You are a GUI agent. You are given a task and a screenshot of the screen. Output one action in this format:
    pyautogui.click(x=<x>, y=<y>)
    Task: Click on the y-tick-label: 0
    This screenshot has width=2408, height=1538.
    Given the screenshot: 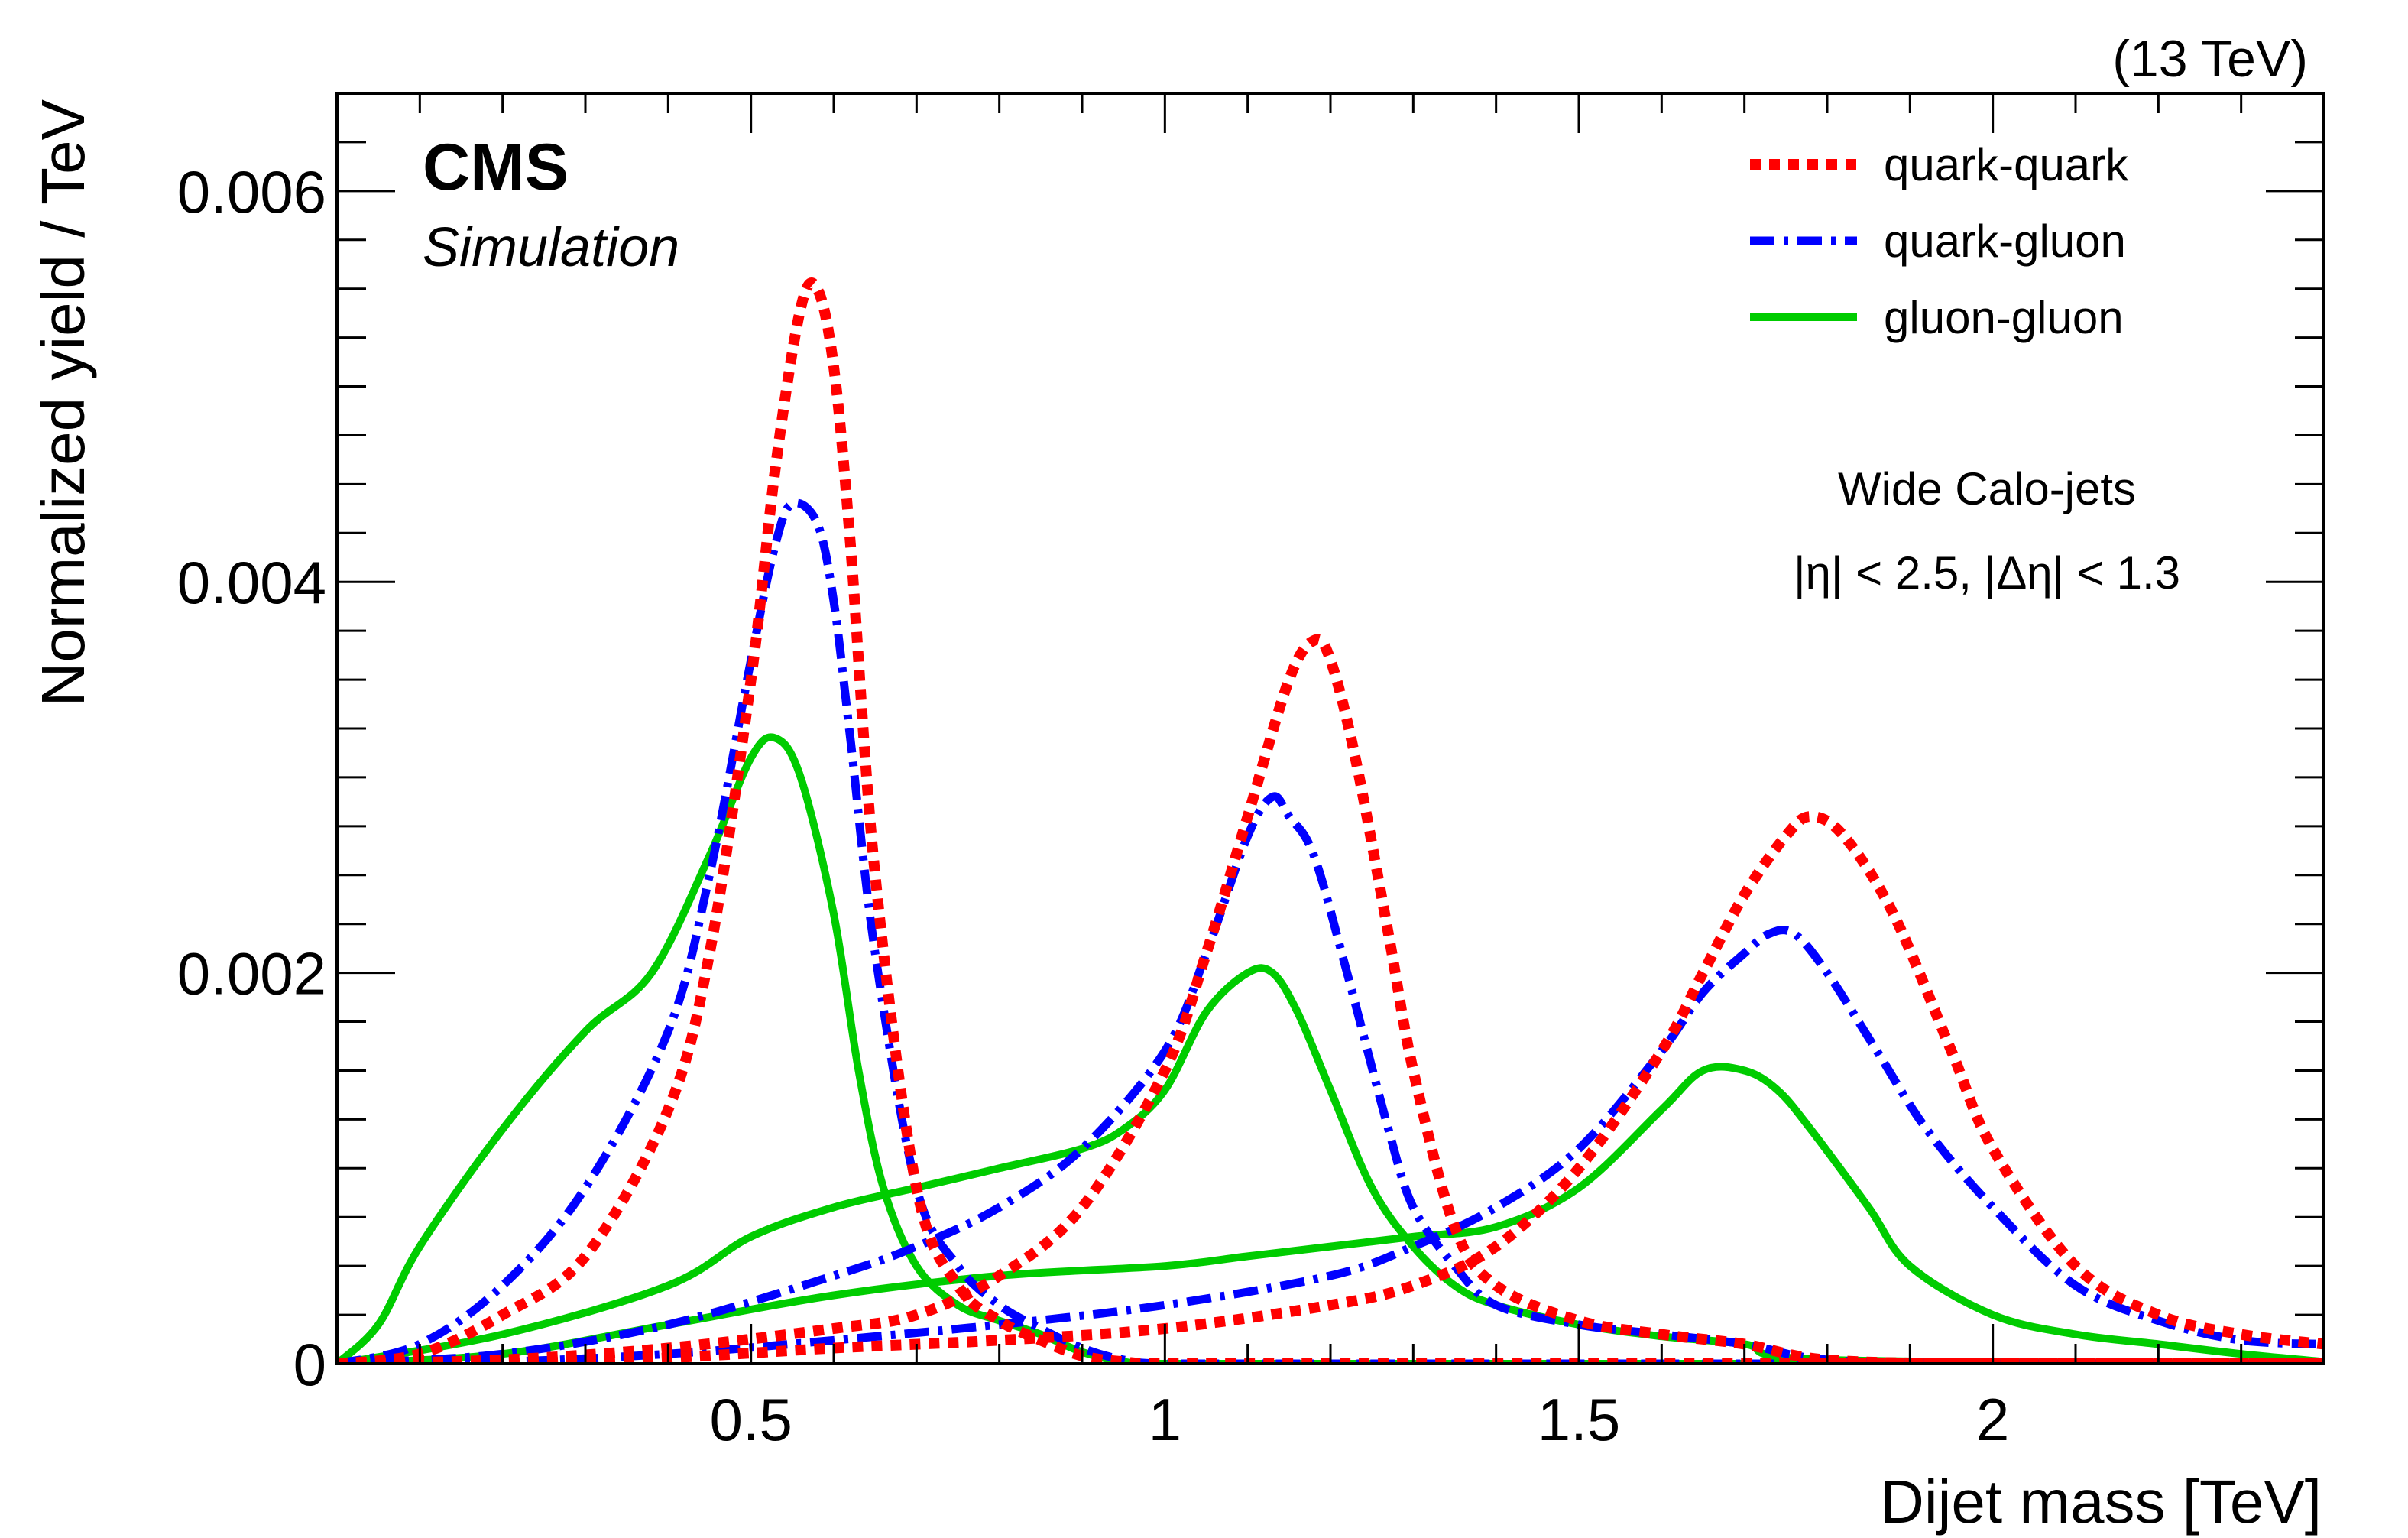 What is the action you would take?
    pyautogui.click(x=309, y=1365)
    